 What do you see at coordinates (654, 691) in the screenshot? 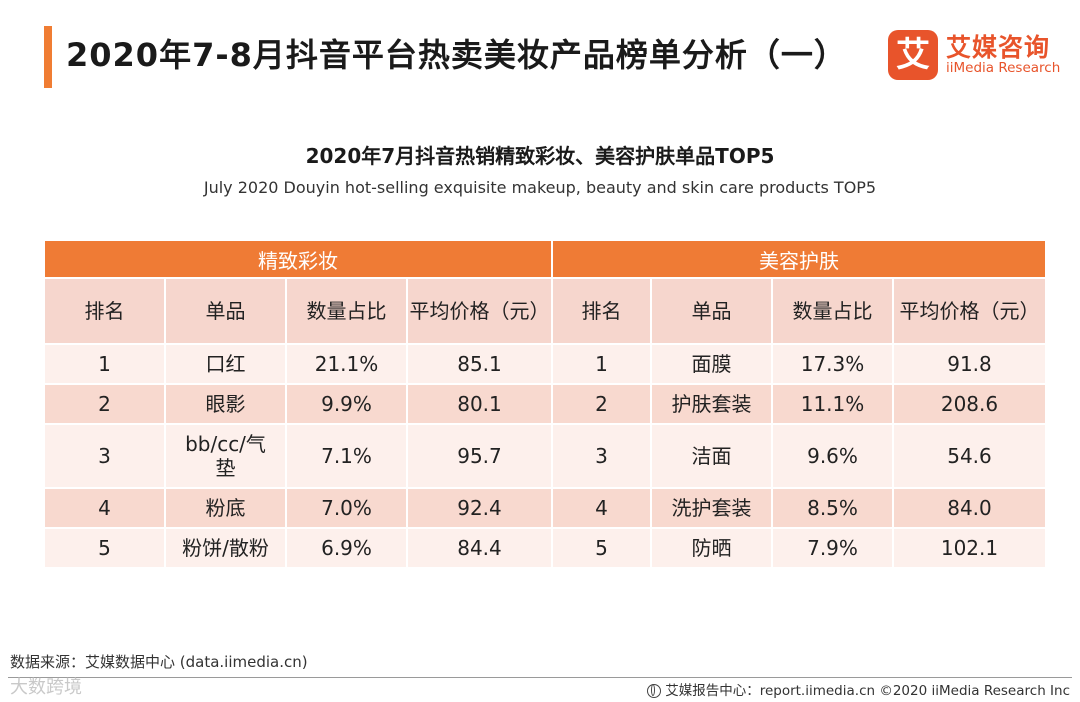
I see `globe-icon` at bounding box center [654, 691].